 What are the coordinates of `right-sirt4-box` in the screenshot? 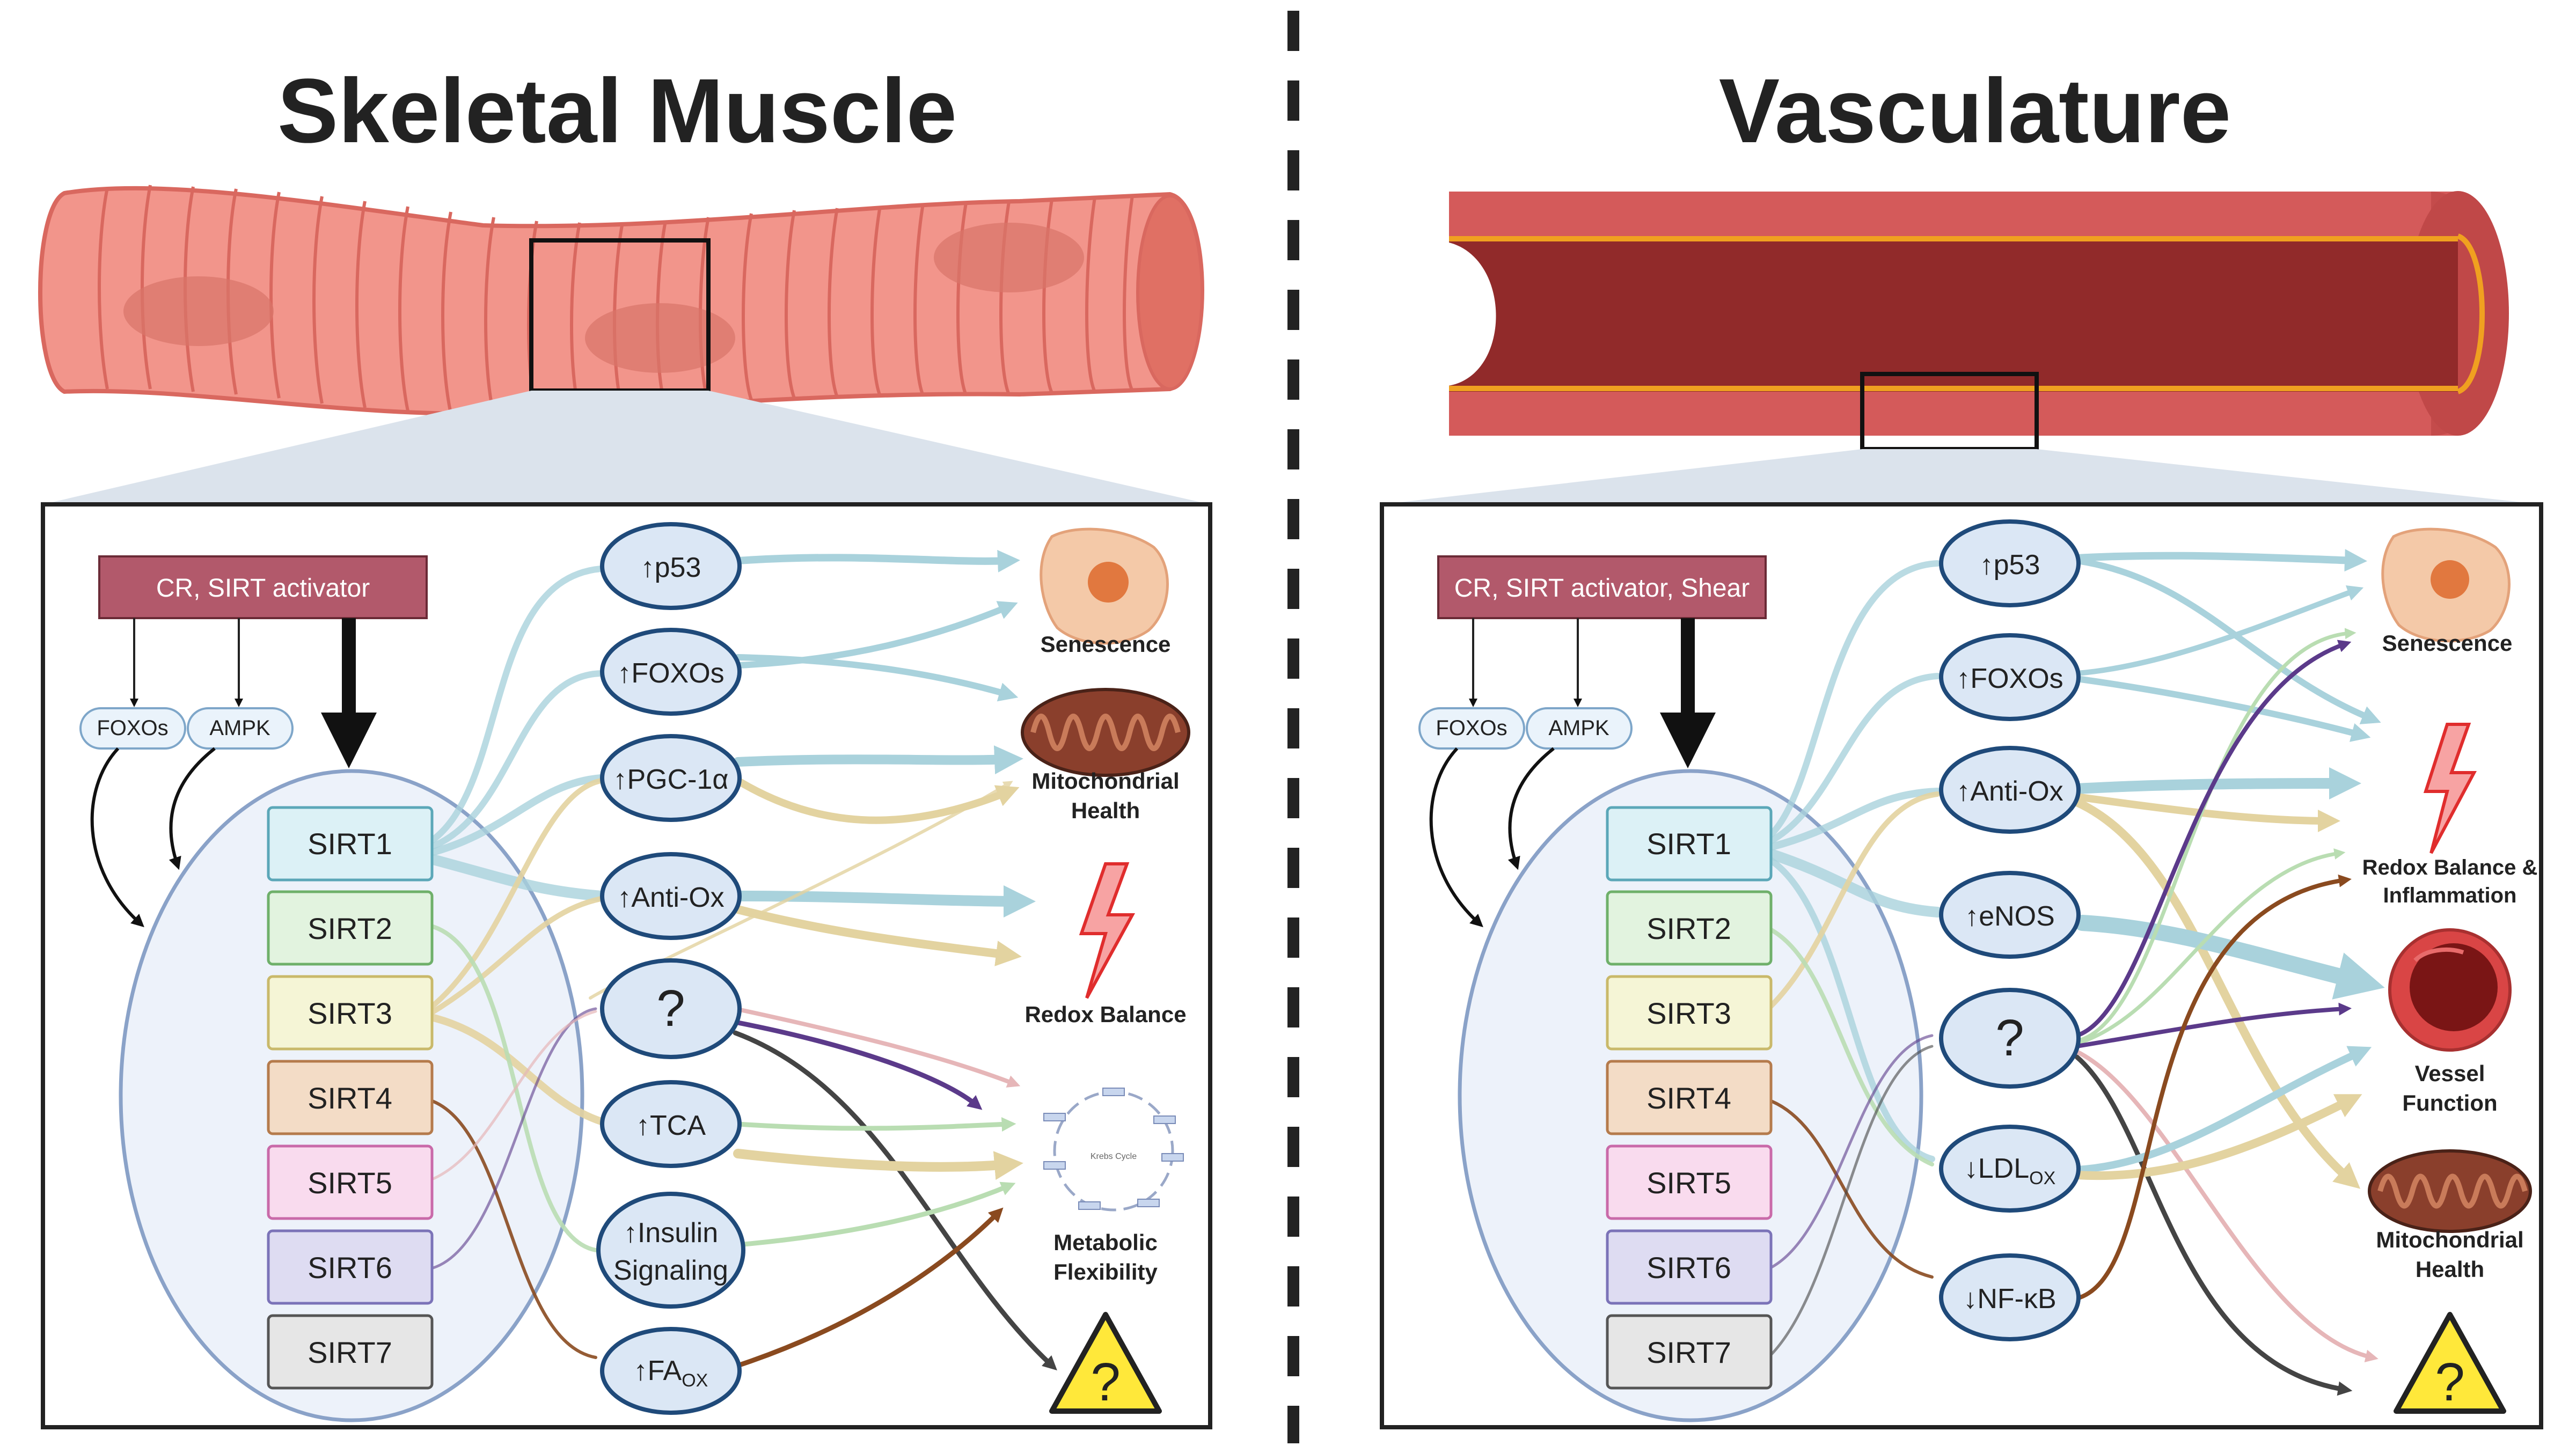 It's located at (1689, 1097).